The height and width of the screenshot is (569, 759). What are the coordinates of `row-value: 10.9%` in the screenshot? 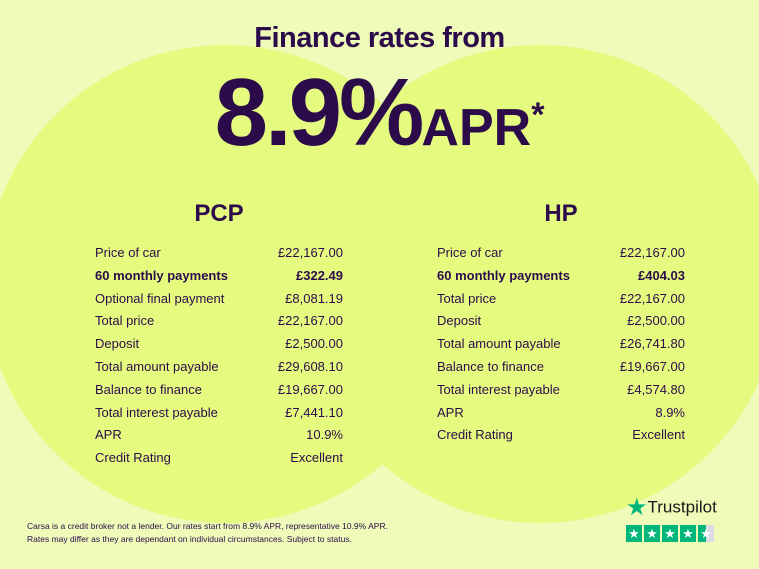 It's located at (324, 435).